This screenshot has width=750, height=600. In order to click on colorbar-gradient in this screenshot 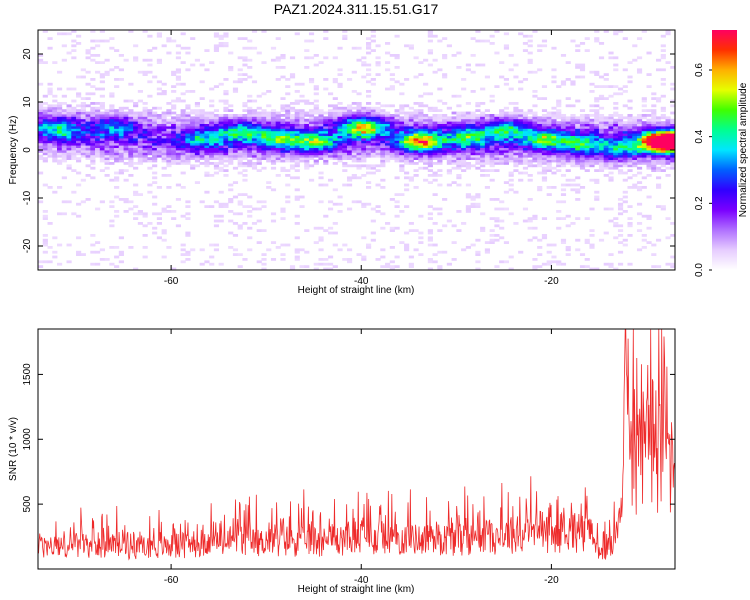, I will do `click(724, 150)`.